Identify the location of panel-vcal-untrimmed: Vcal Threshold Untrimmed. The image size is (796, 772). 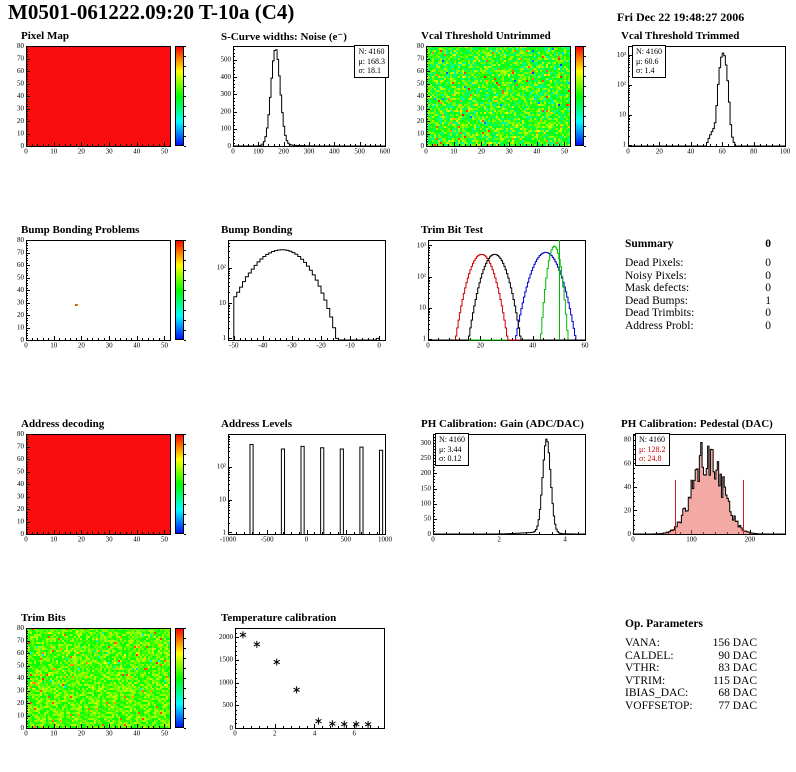
(501, 105).